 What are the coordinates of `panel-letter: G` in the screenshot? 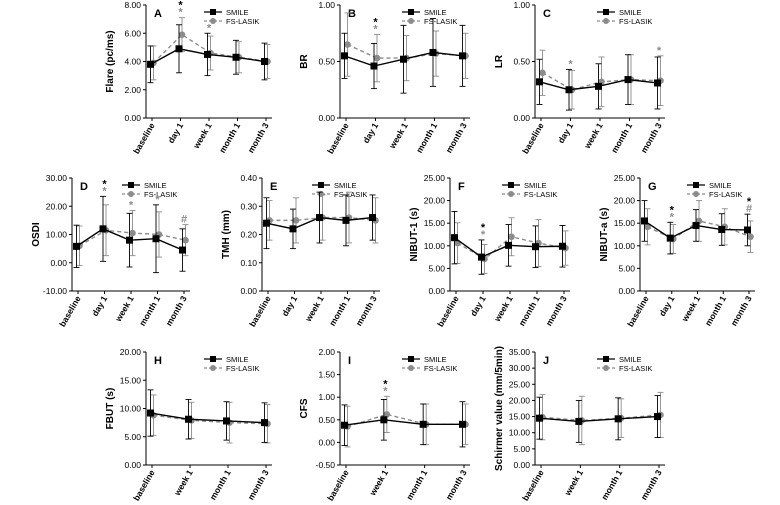 It's located at (652, 187).